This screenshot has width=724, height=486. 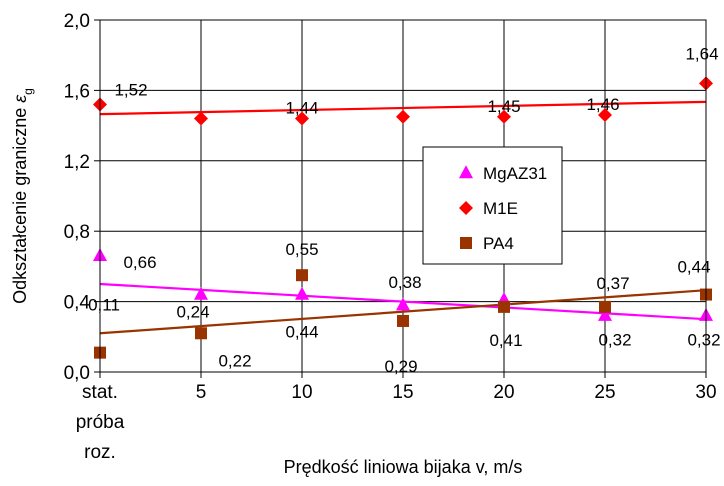 What do you see at coordinates (301, 249) in the screenshot?
I see `data-label-pa4: 0,55` at bounding box center [301, 249].